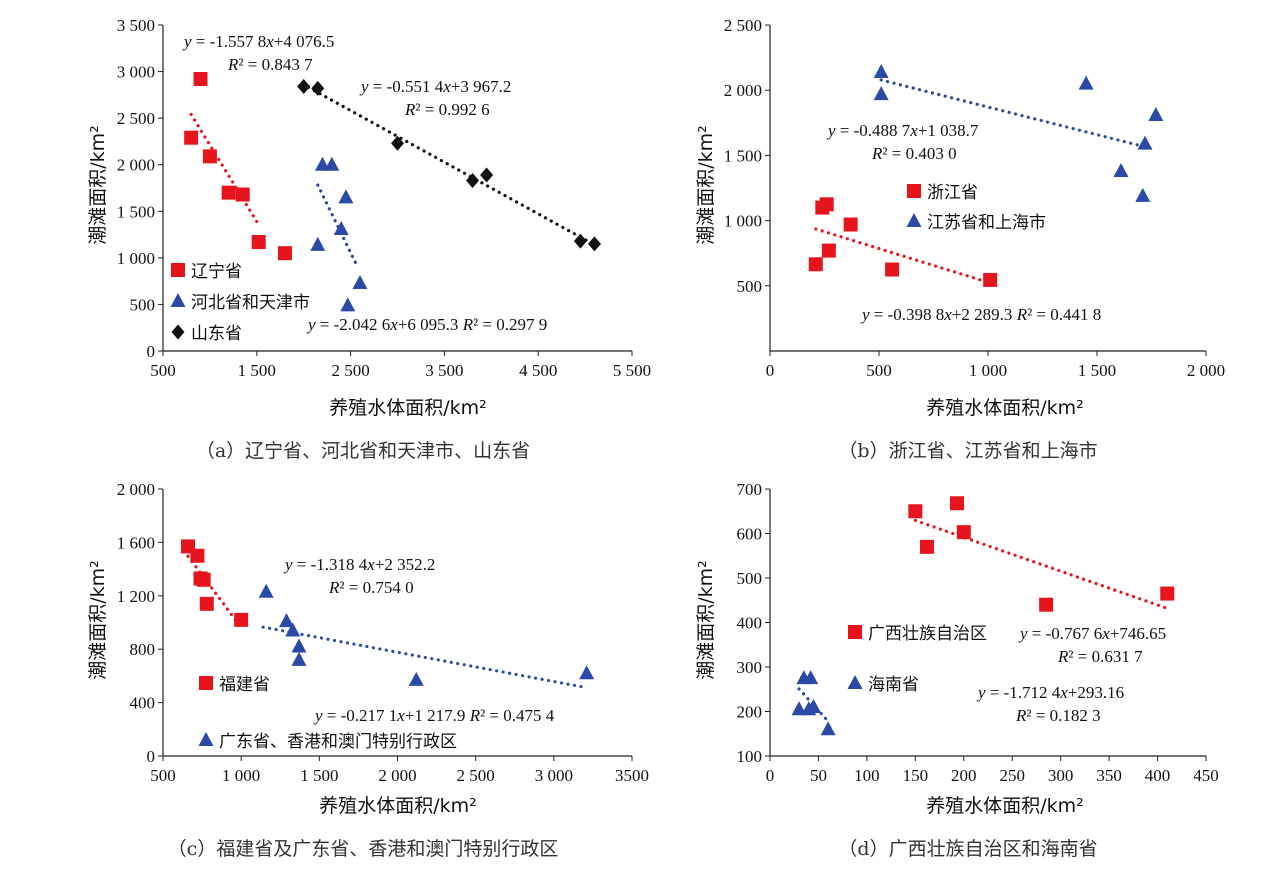  What do you see at coordinates (250, 303) in the screenshot?
I see `legend-label: 河北省和天津市` at bounding box center [250, 303].